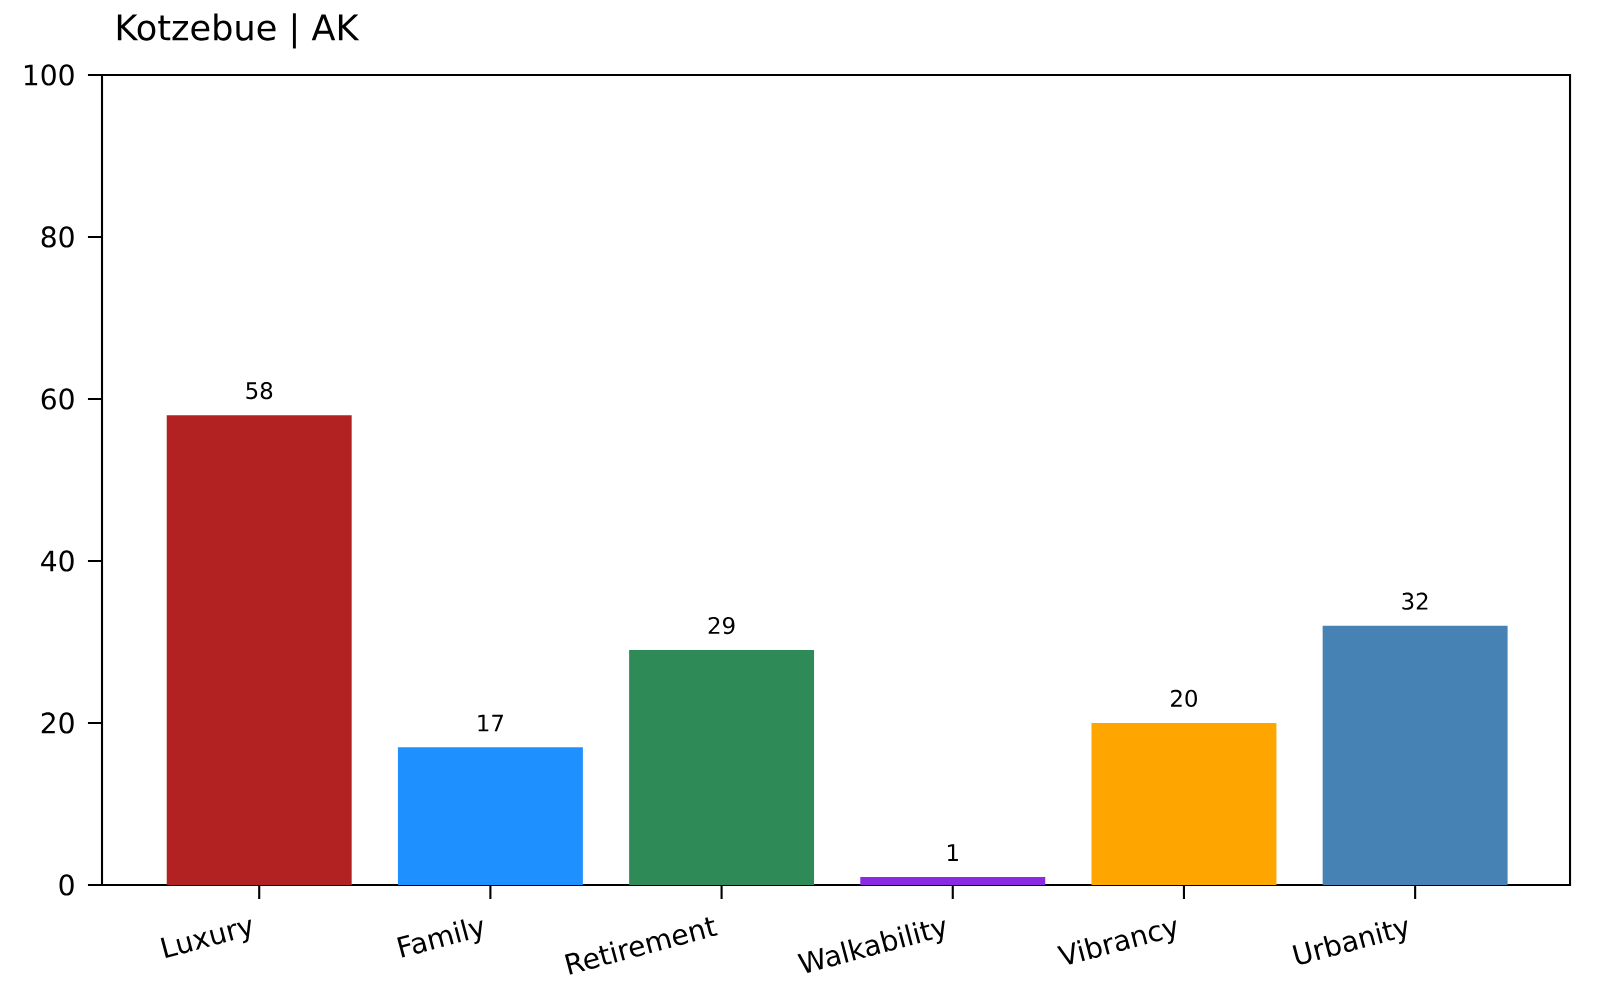 The width and height of the screenshot is (1600, 1000). Describe the element at coordinates (490, 723) in the screenshot. I see `data-label: 17` at that location.